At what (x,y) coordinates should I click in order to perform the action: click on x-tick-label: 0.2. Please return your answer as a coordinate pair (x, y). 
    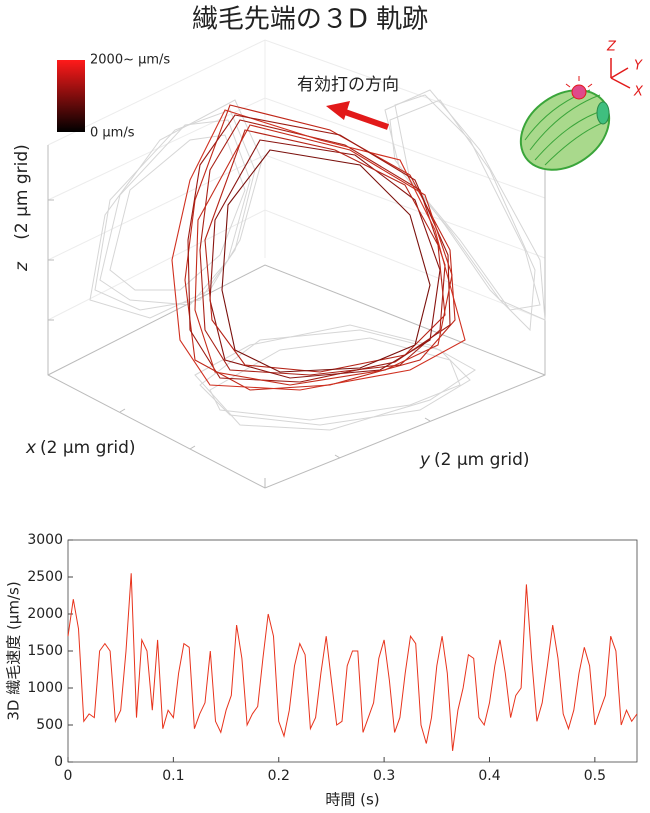
    Looking at the image, I should click on (279, 776).